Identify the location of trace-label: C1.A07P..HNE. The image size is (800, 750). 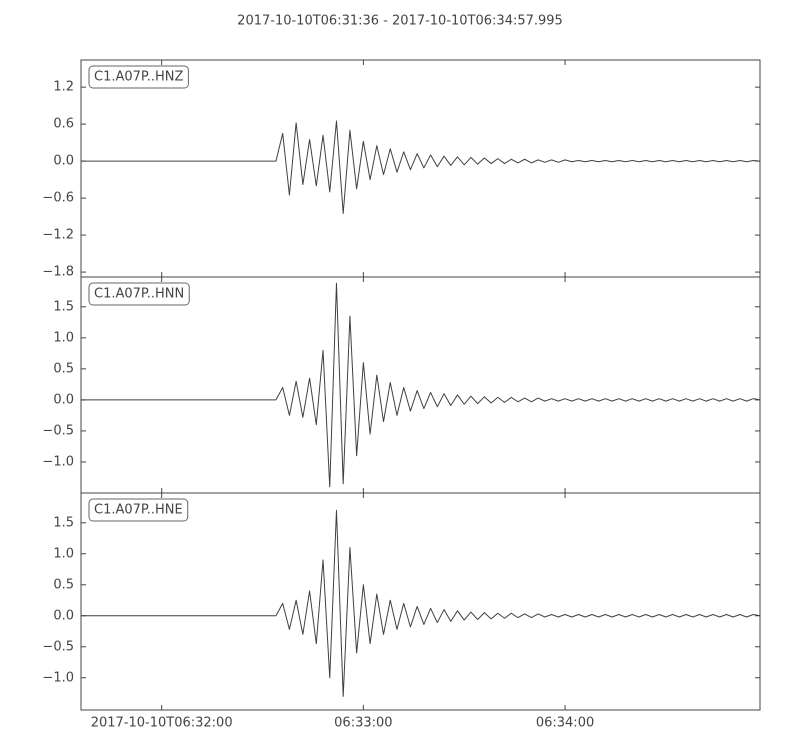
(138, 510).